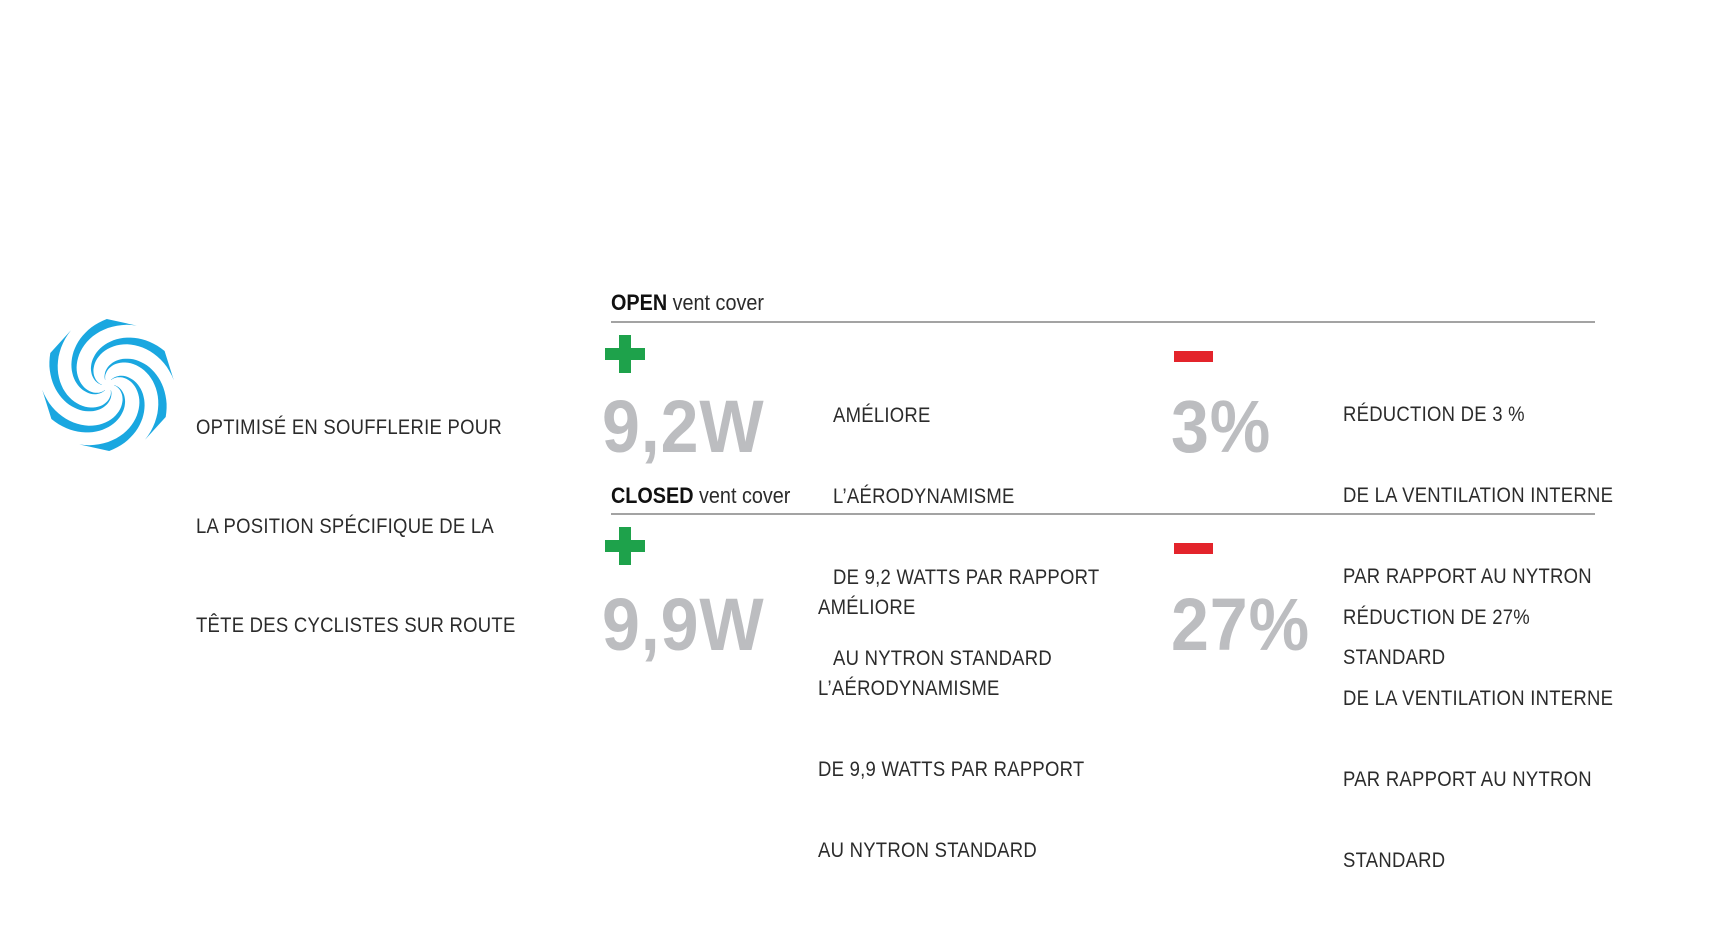 This screenshot has height=949, width=1714. What do you see at coordinates (345, 526) in the screenshot?
I see `intro-line: LA POSITION SPÉCIFIQUE DE LA` at bounding box center [345, 526].